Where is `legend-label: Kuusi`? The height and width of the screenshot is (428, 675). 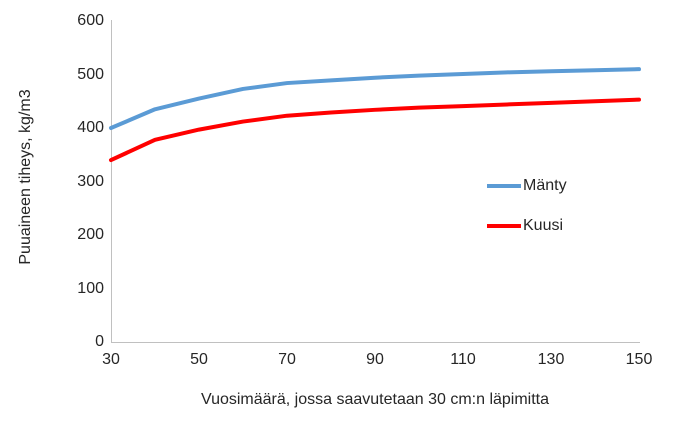
legend-label: Kuusi is located at coordinates (543, 225).